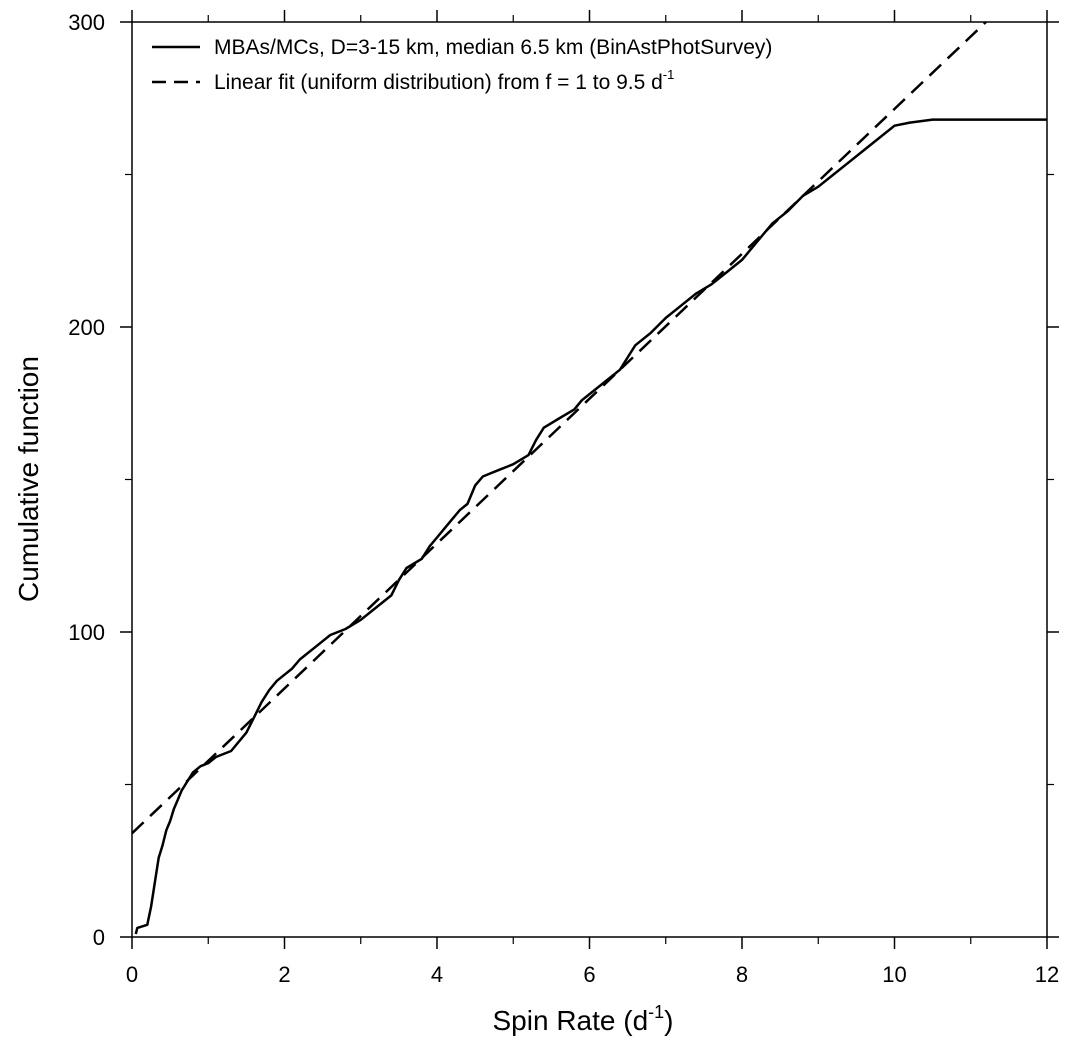  I want to click on x-tick-label: 12, so click(1047, 974).